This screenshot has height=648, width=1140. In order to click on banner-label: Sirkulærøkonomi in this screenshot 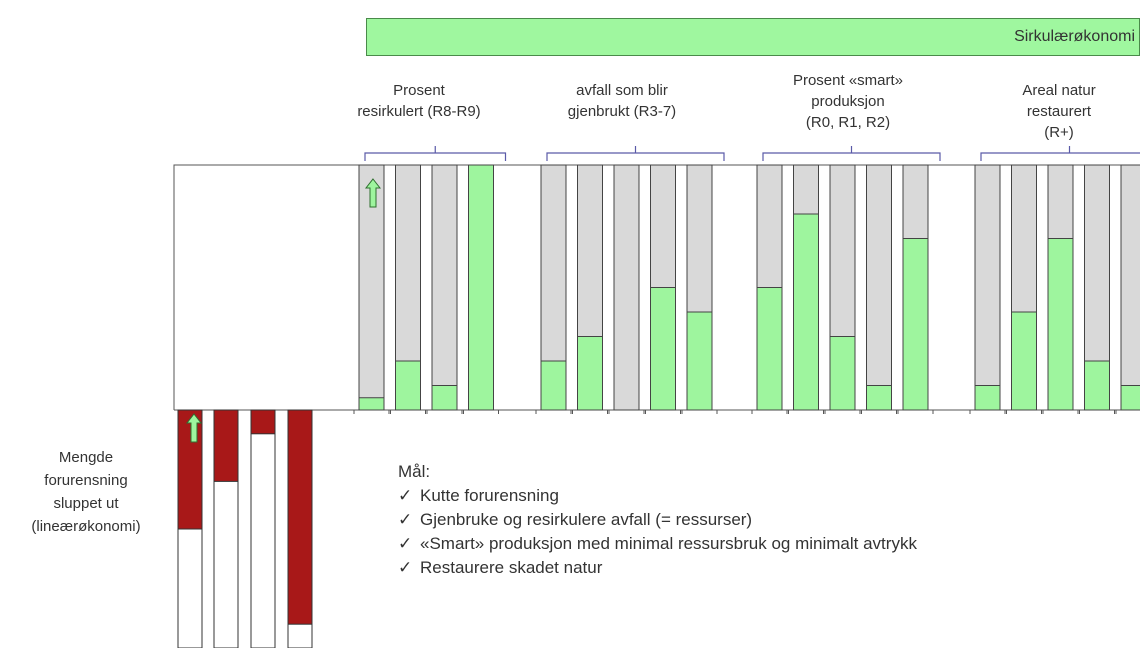, I will do `click(1074, 36)`.